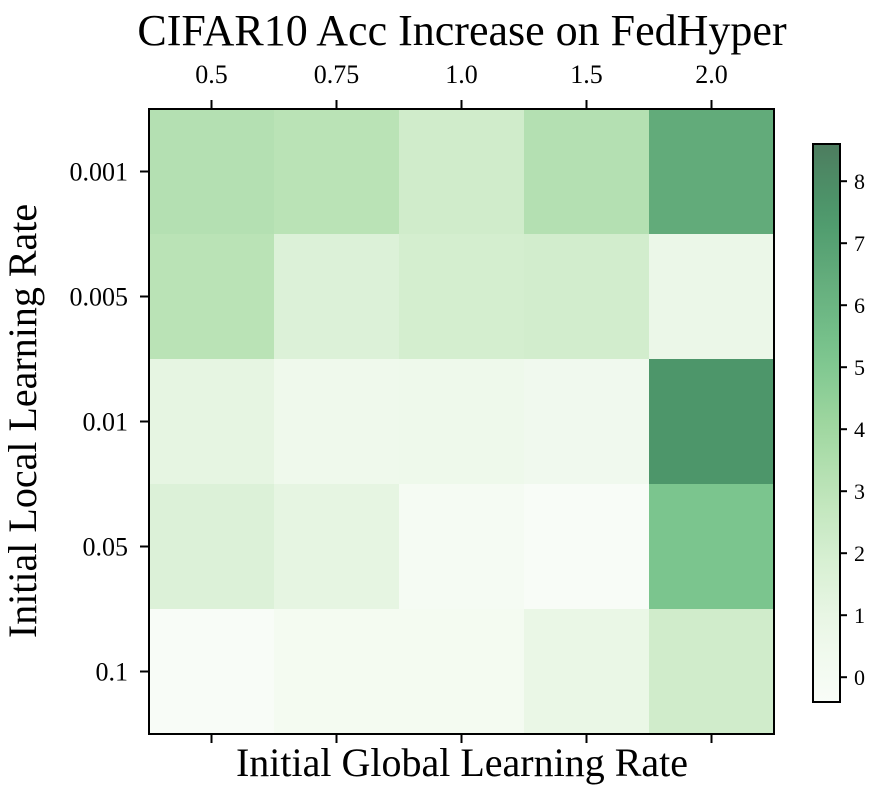 The image size is (887, 786). Describe the element at coordinates (106, 422) in the screenshot. I see `y-tick-label: 0.01` at that location.